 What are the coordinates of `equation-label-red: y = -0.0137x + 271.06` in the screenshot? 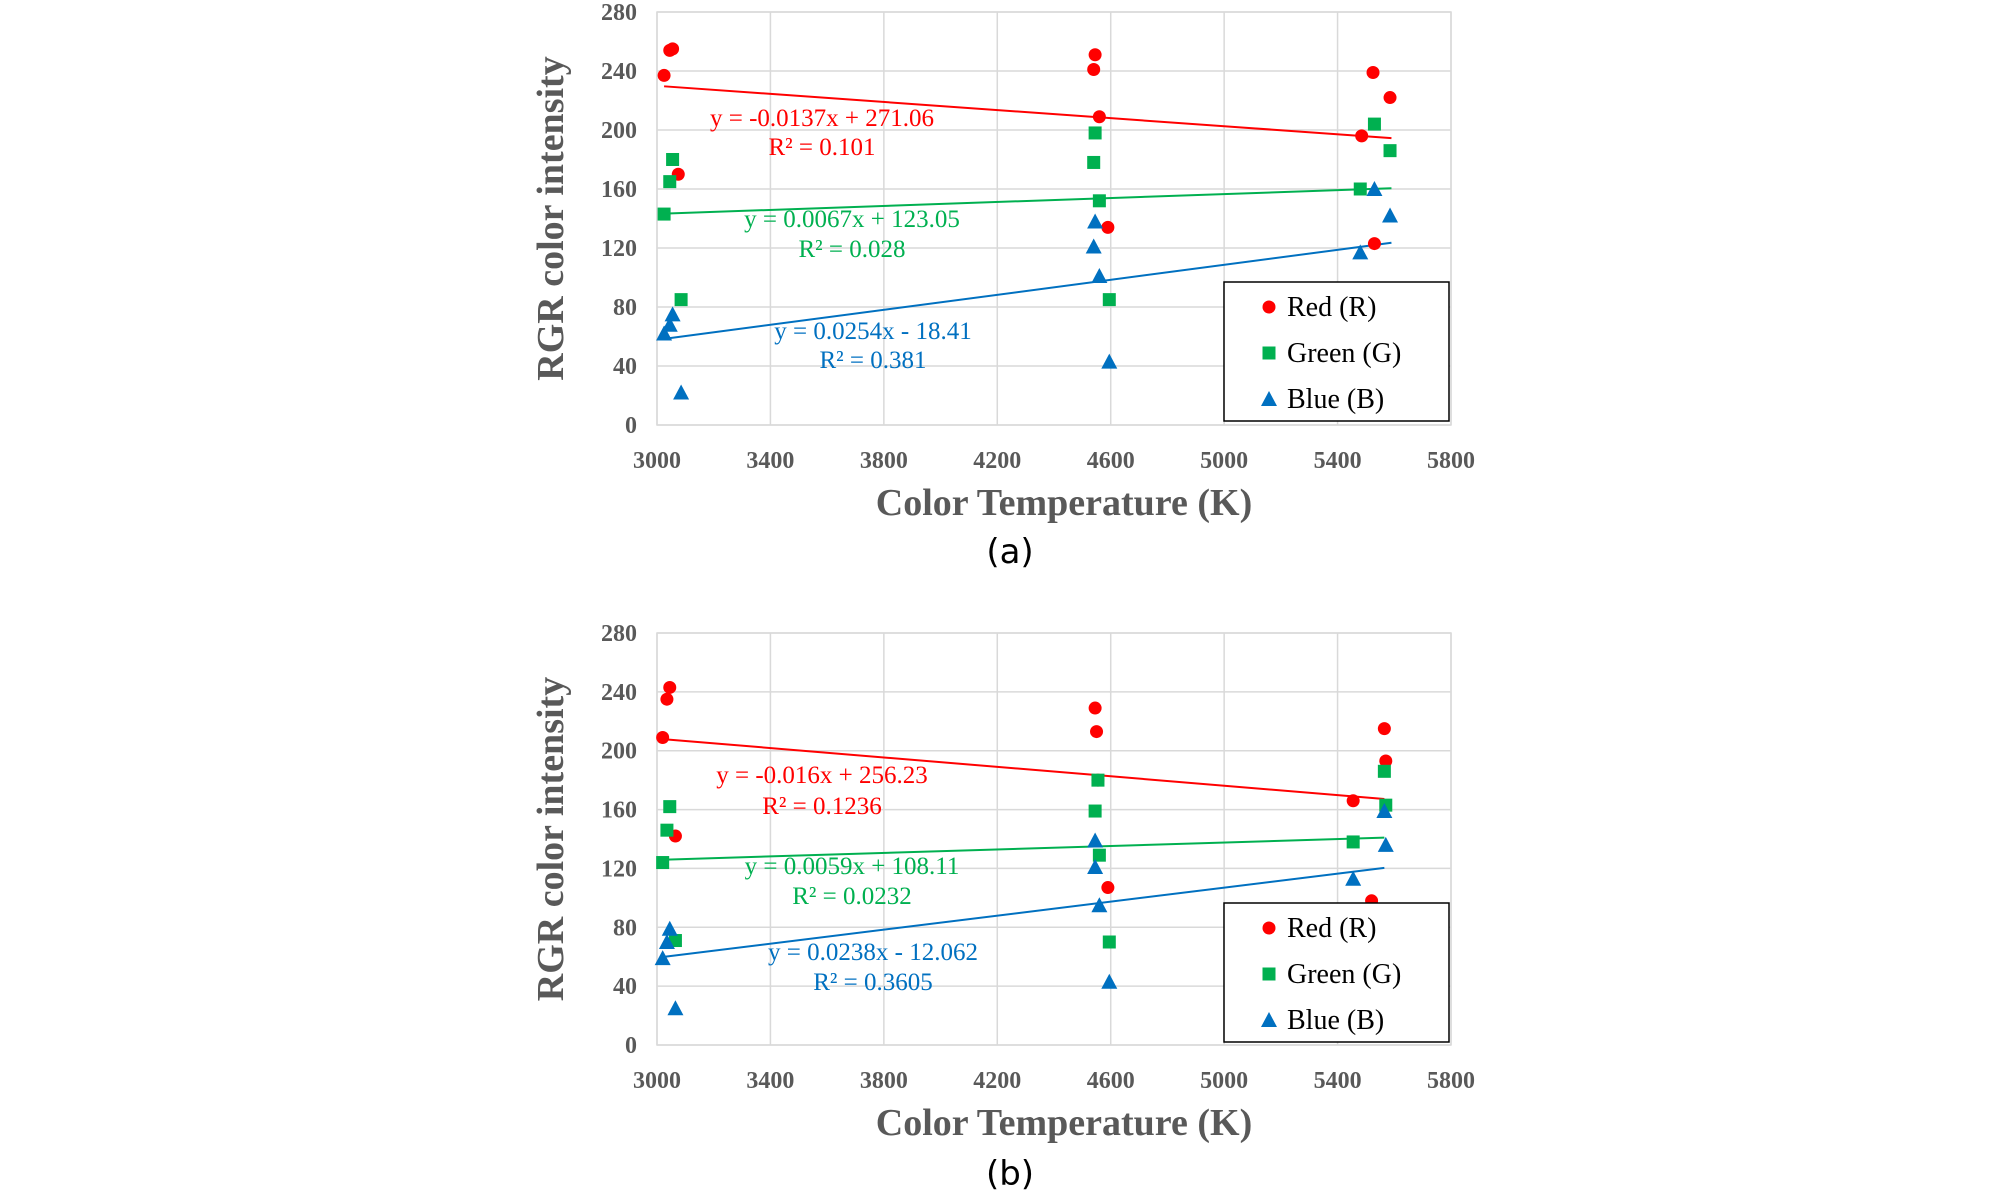 It's located at (822, 118).